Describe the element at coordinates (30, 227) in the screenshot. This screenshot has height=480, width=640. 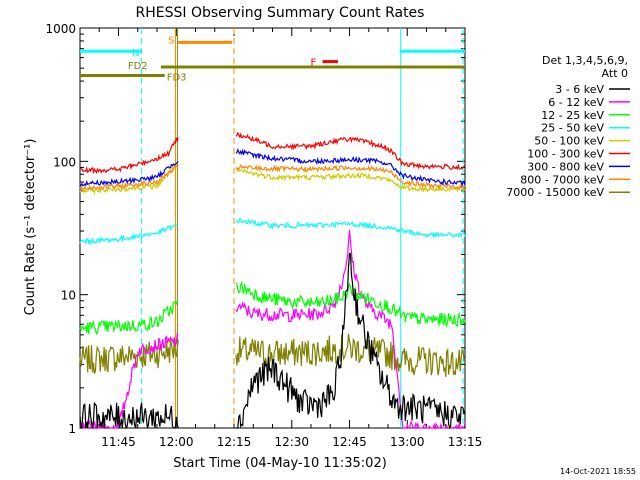
I see `y-axis-label: Count Rate (s⁻¹ detector⁻¹)` at that location.